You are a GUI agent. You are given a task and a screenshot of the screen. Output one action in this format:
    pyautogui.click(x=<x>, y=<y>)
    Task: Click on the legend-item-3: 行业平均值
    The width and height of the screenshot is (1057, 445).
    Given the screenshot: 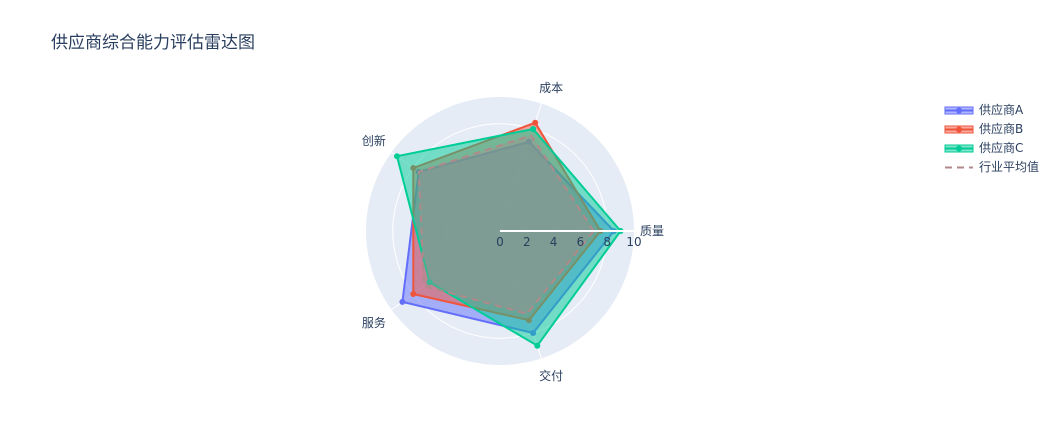 What is the action you would take?
    pyautogui.click(x=998, y=167)
    